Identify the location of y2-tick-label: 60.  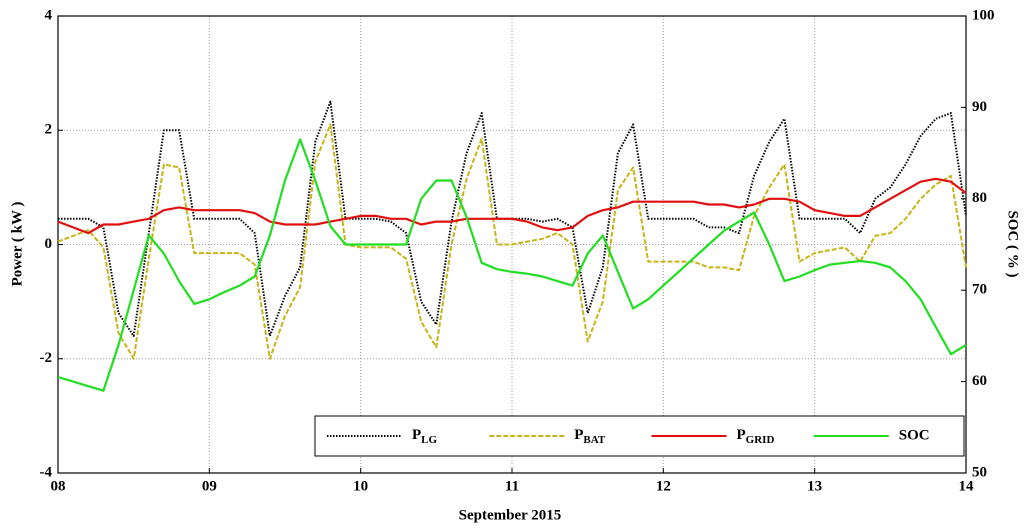
(979, 381).